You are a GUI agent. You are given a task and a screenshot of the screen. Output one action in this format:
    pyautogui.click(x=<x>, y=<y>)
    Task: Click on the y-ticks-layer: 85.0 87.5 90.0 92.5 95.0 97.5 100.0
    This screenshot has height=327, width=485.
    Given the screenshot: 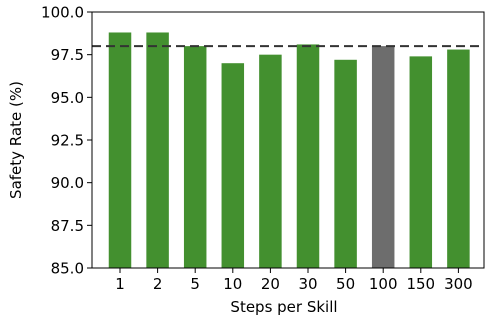 What is the action you would take?
    pyautogui.click(x=66, y=141)
    